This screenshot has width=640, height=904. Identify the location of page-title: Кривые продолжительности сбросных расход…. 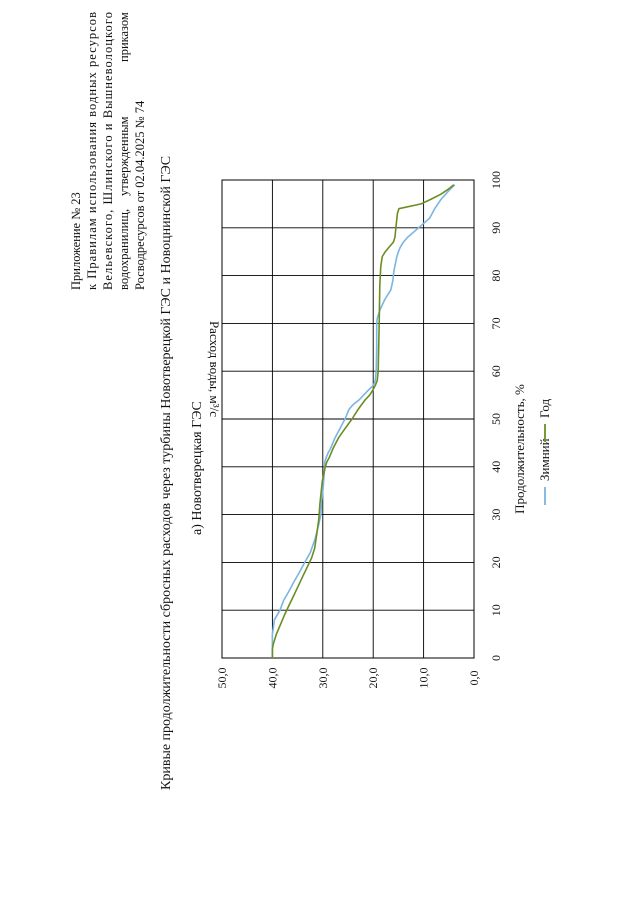
(166, 473).